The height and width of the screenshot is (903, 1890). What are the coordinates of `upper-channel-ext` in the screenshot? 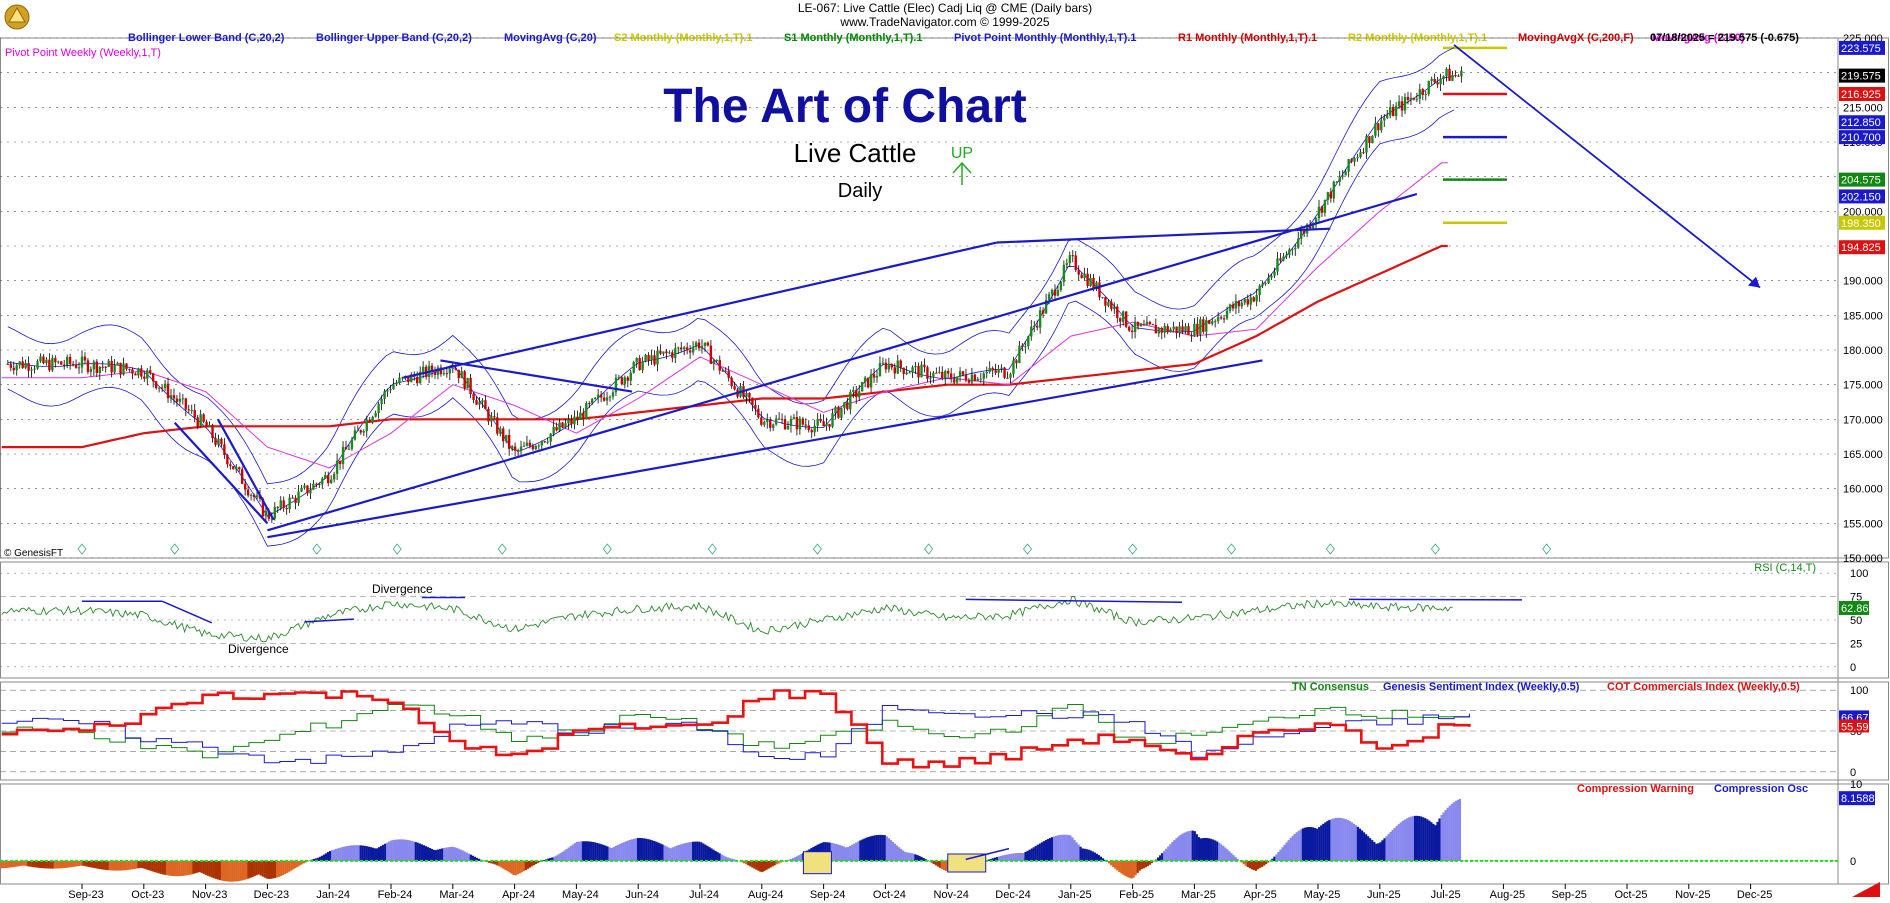 It's located at (1163, 235).